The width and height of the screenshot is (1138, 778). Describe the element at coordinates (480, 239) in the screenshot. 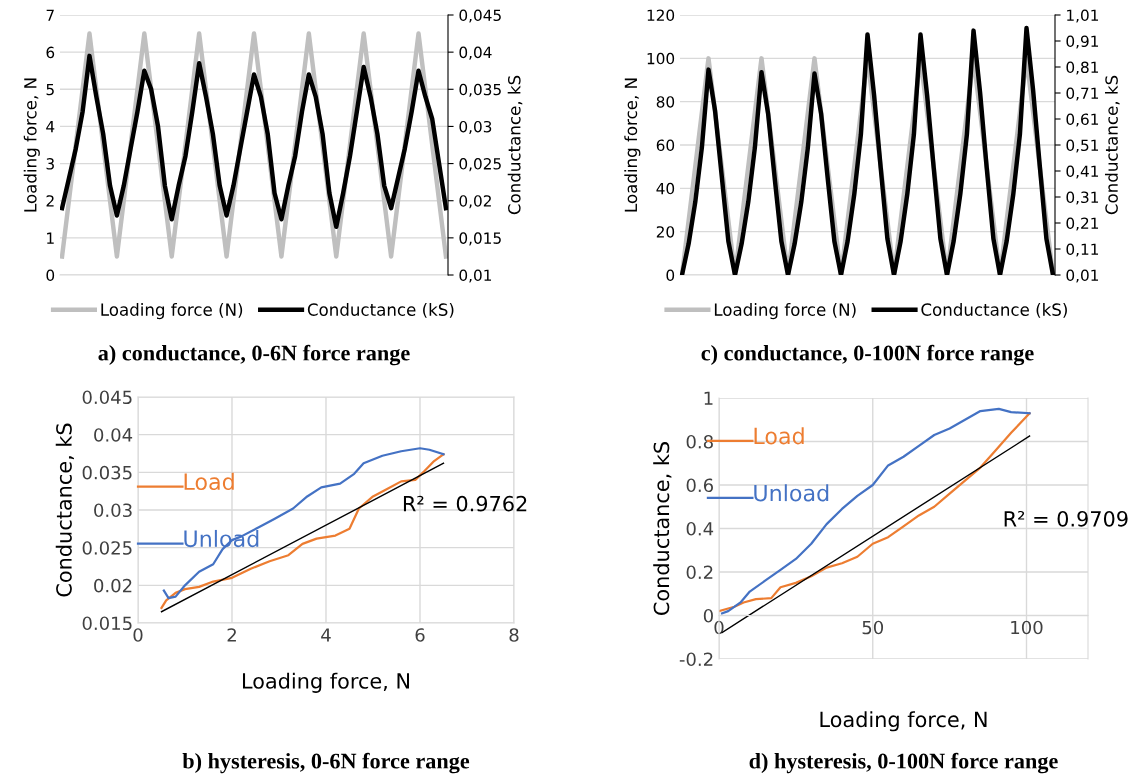

I see `y2-tick-label: 0,015` at that location.